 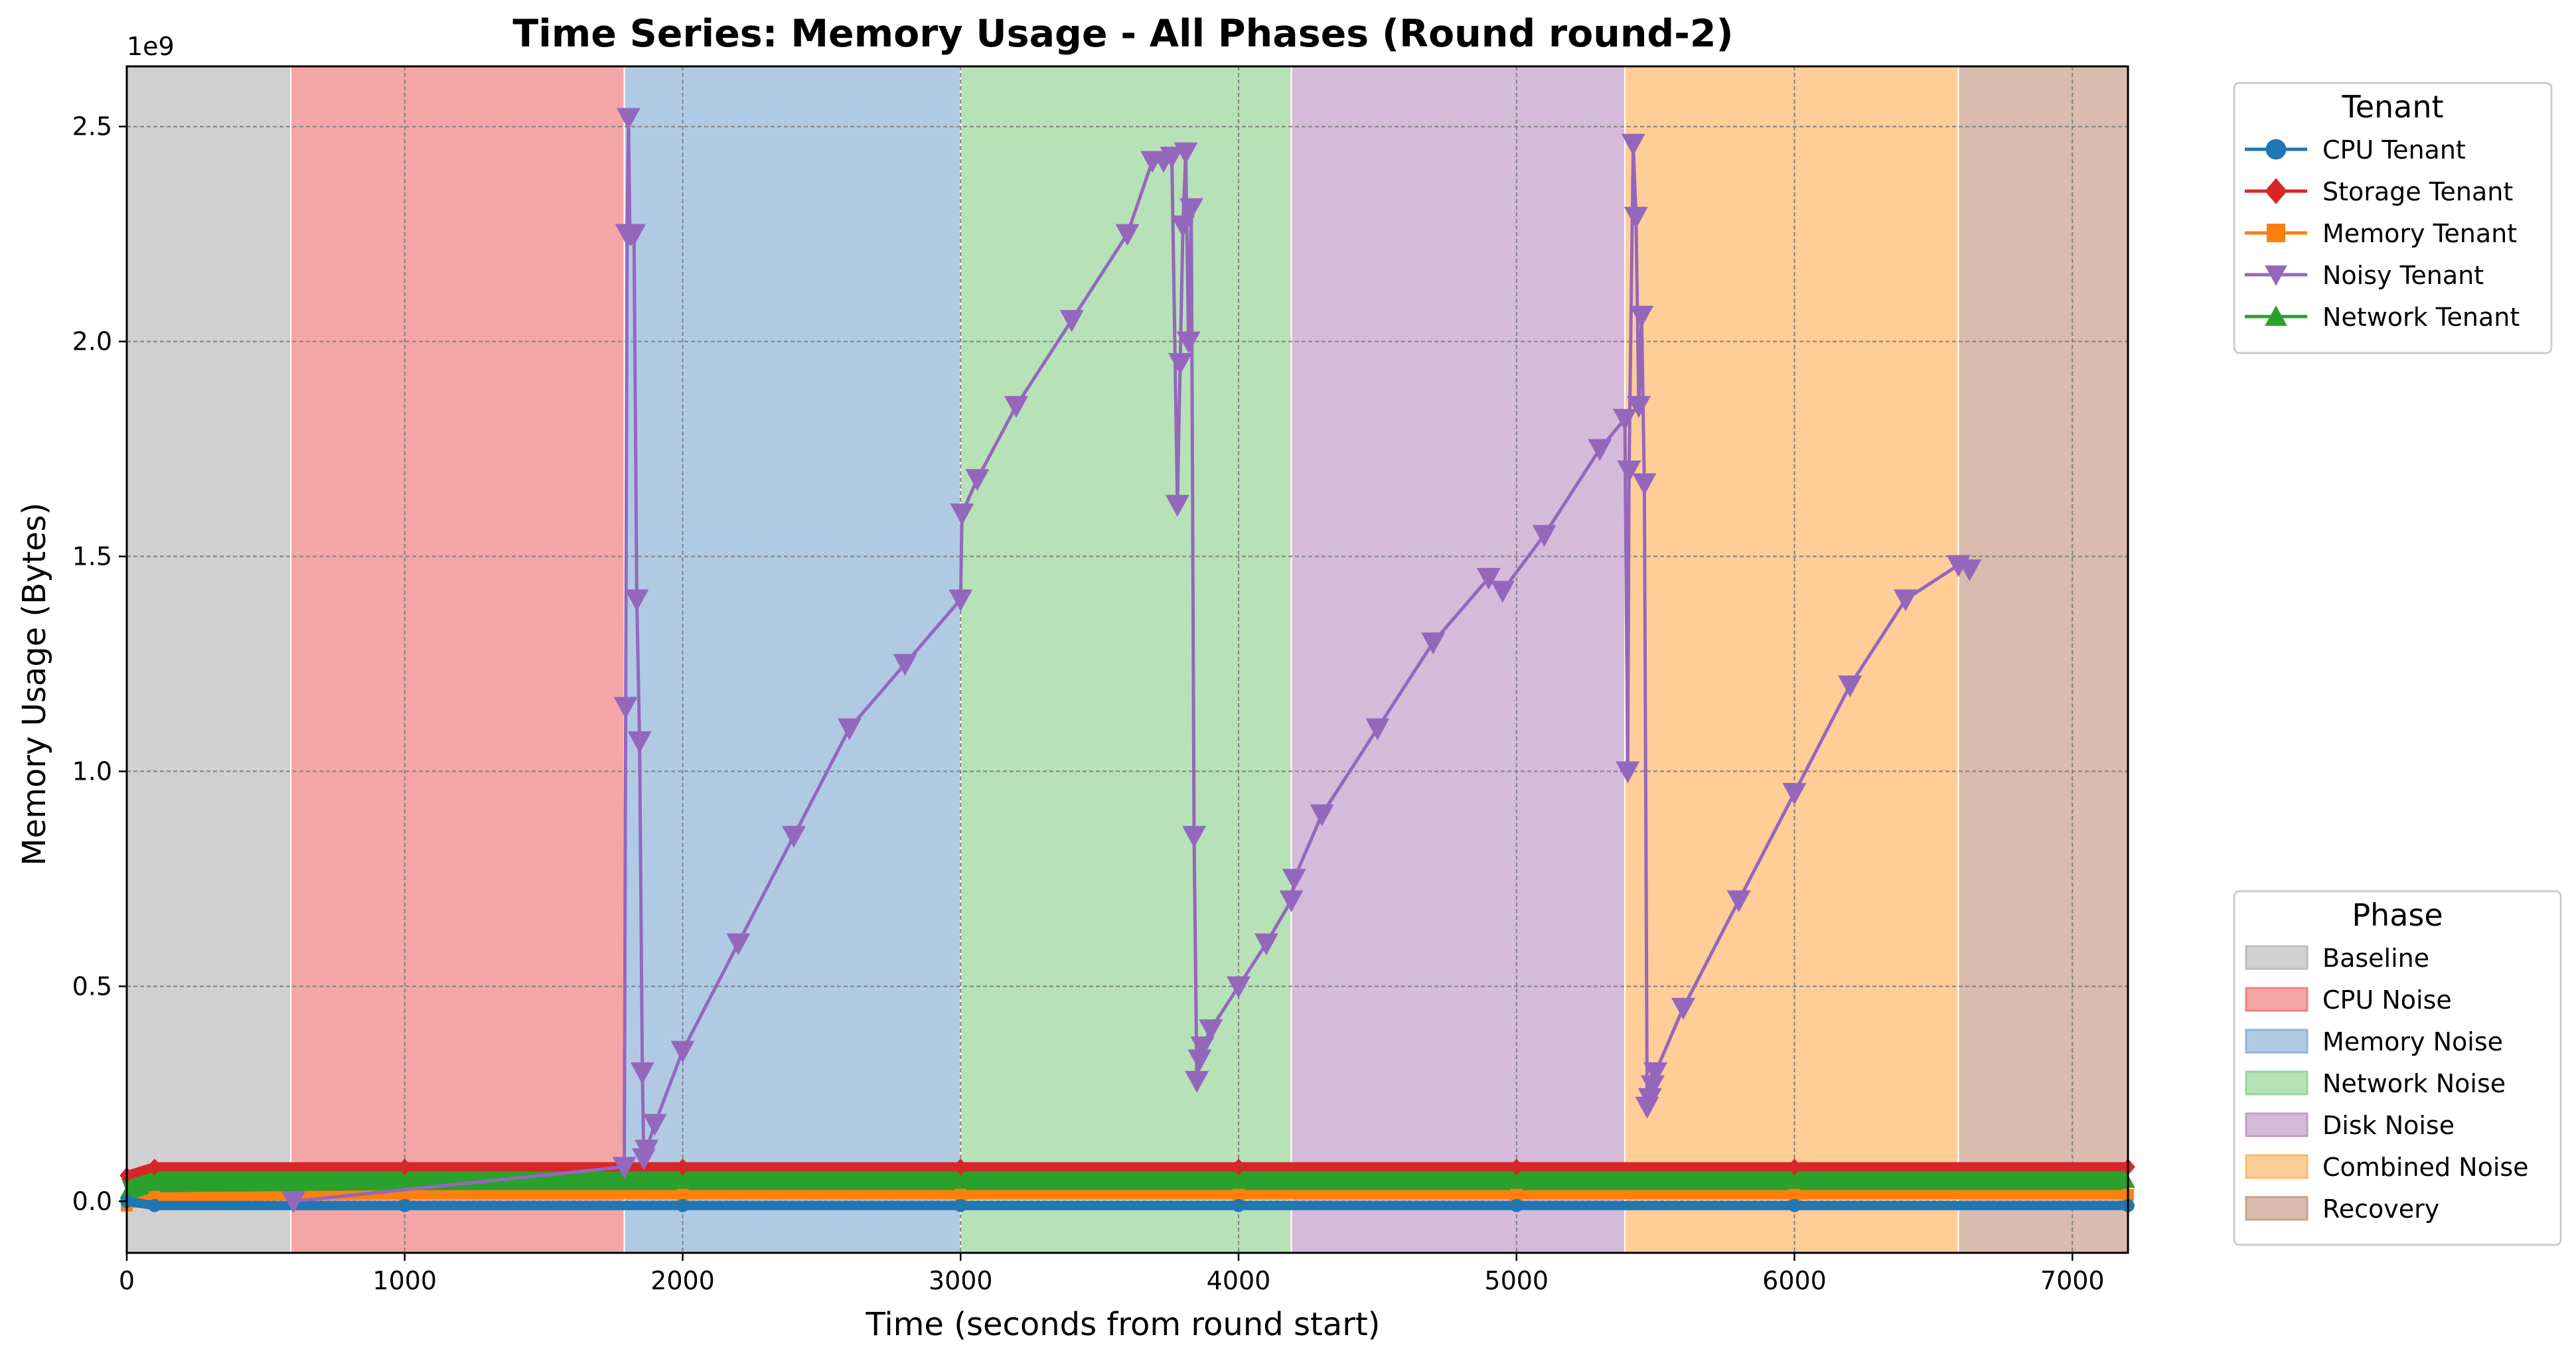 I want to click on phase-band-combined-noise, so click(x=1792, y=660).